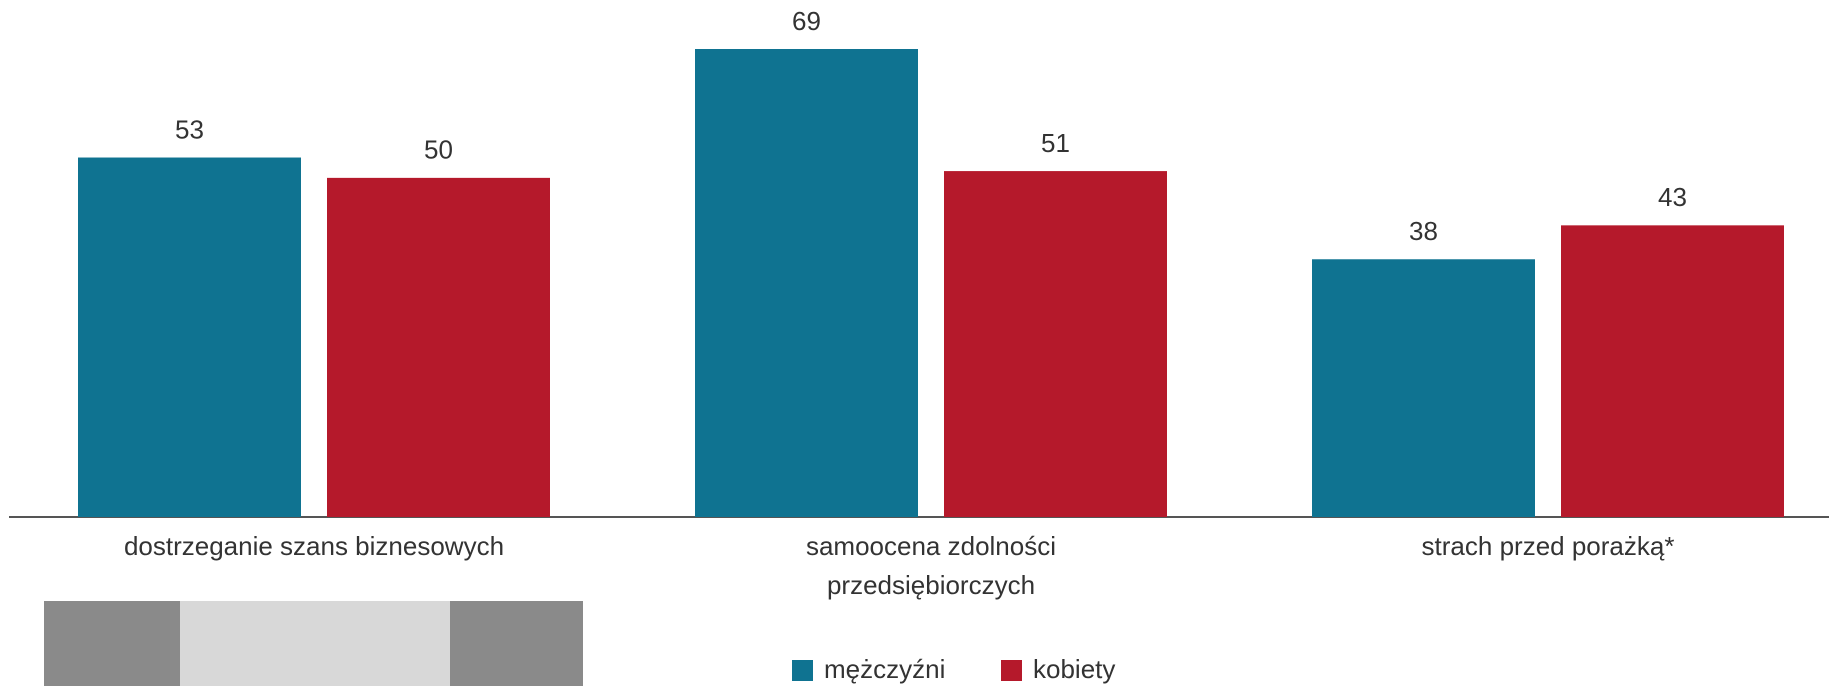  I want to click on x-tick-label: samoocena zdolności przedsiębiorczych, so click(931, 565).